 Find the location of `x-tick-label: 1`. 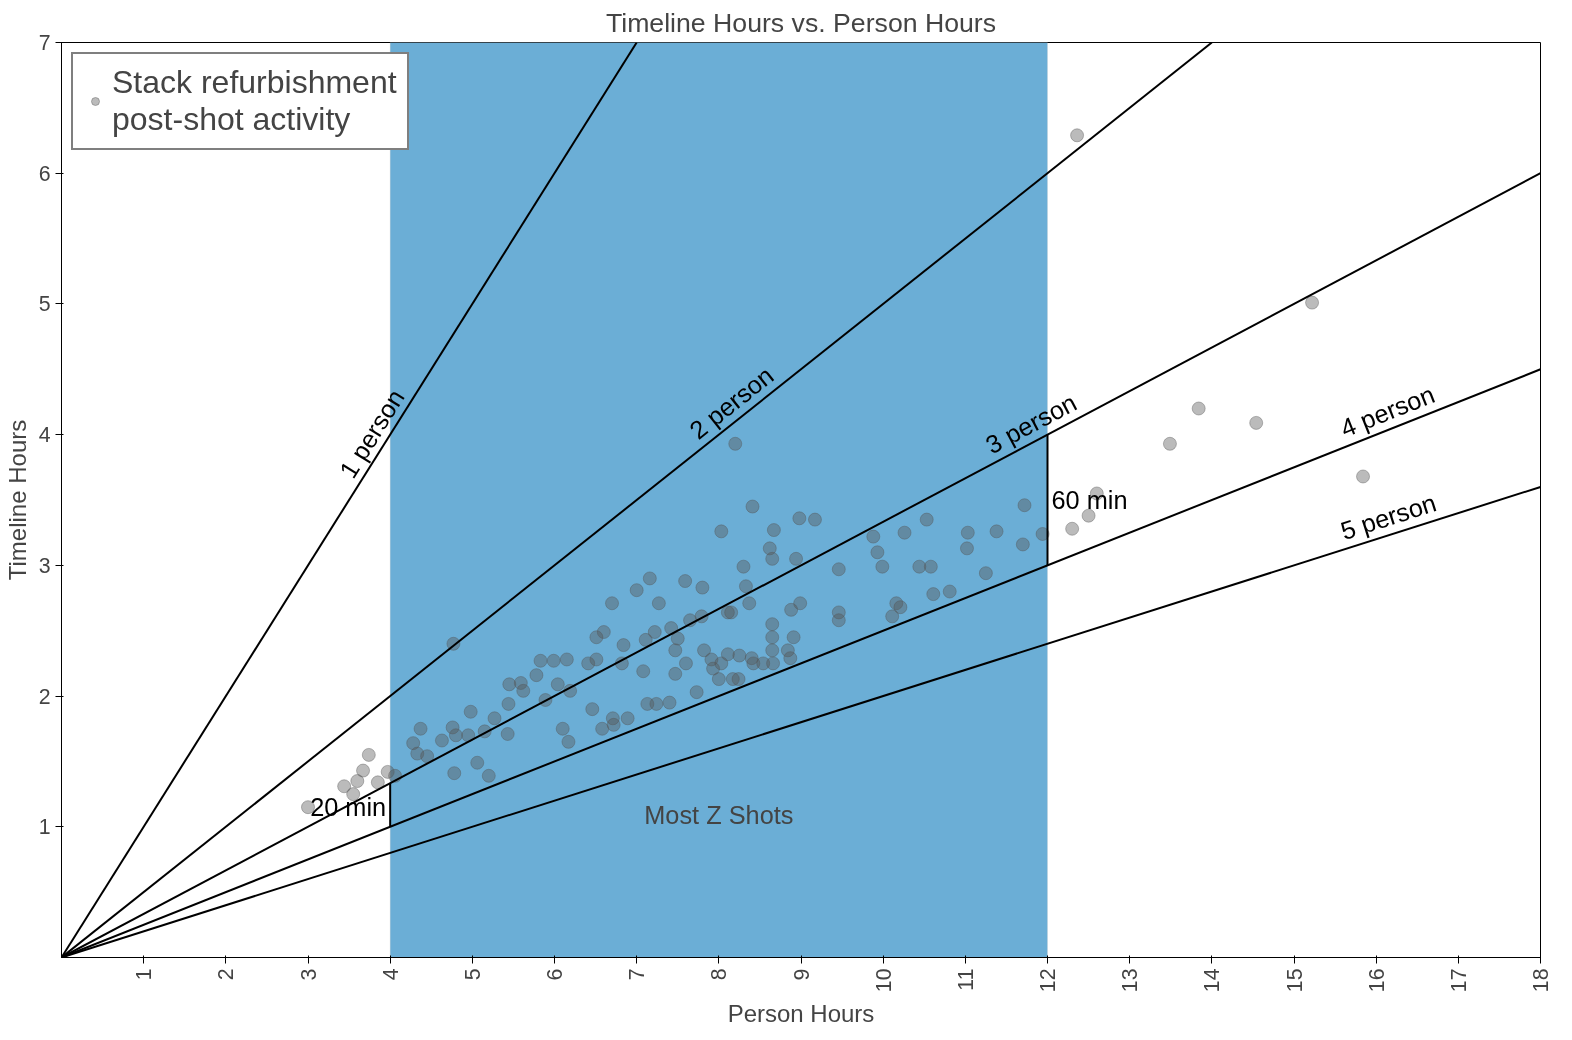

x-tick-label: 1 is located at coordinates (144, 974).